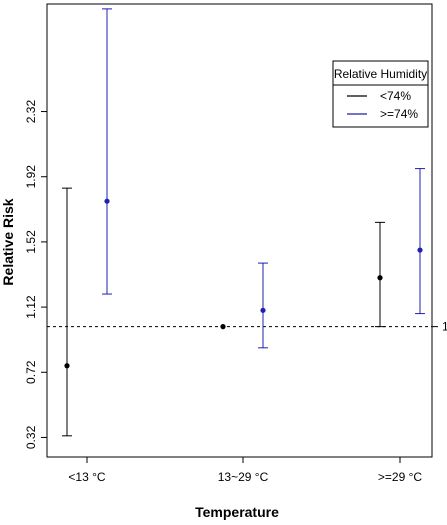  I want to click on legend-label-series-0: <74%, so click(395, 96).